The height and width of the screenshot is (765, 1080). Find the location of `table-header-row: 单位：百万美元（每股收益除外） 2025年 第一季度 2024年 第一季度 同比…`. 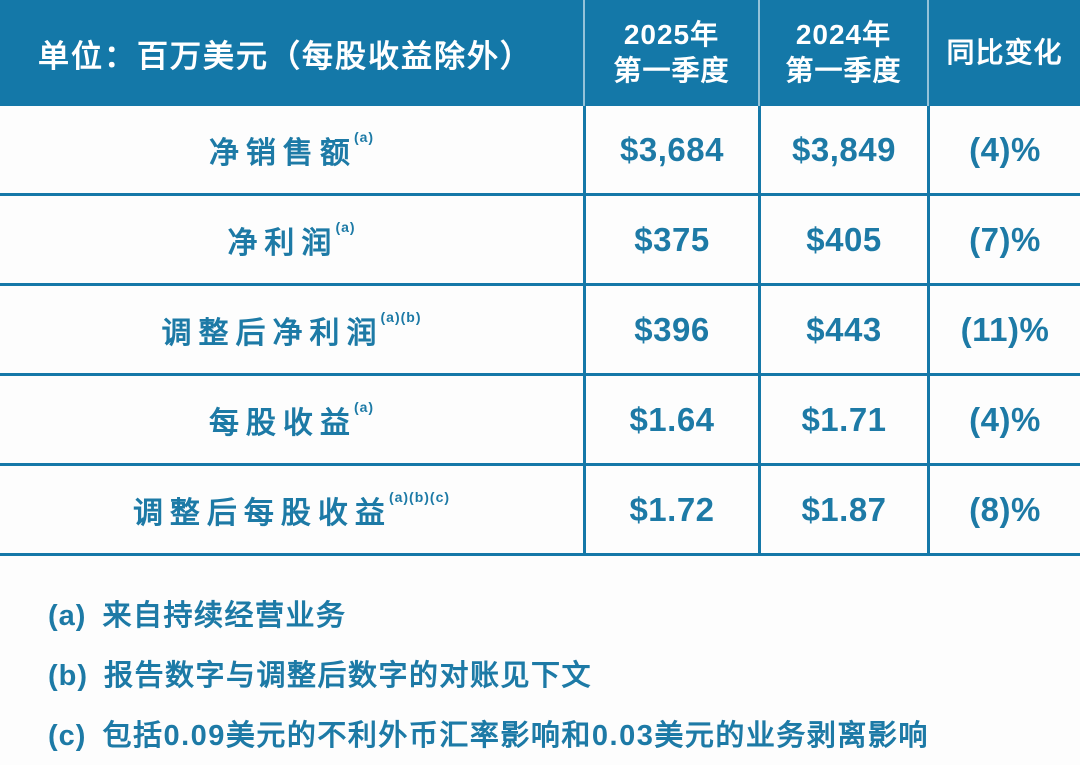

table-header-row: 单位：百万美元（每股收益除外） 2025年 第一季度 2024年 第一季度 同比… is located at coordinates (540, 53).